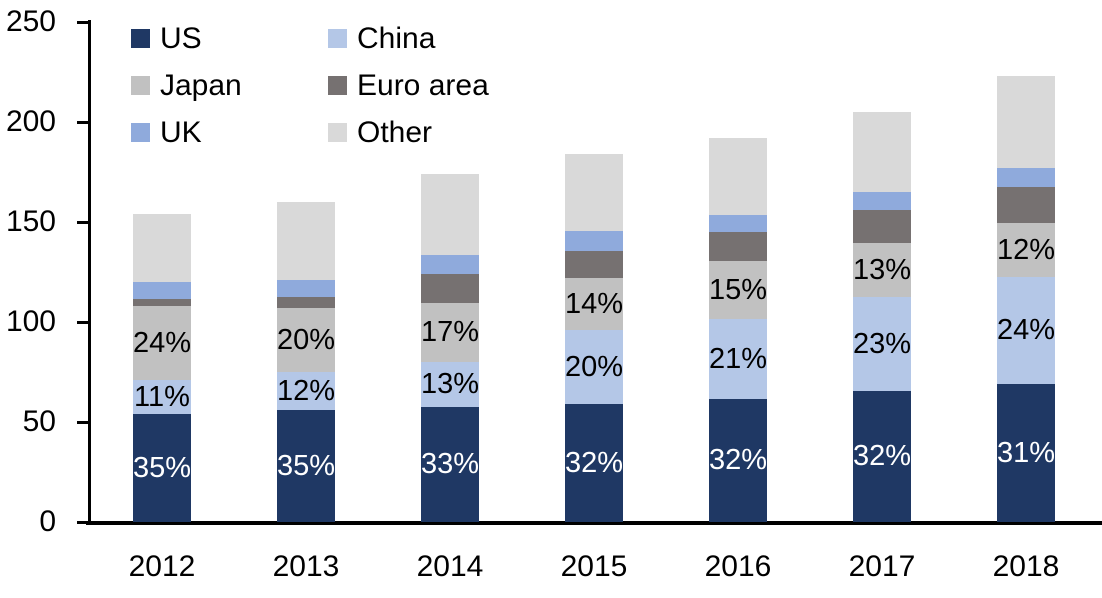 This screenshot has width=1102, height=598. Describe the element at coordinates (337, 85) in the screenshot. I see `legend-swatch-euro-area` at that location.